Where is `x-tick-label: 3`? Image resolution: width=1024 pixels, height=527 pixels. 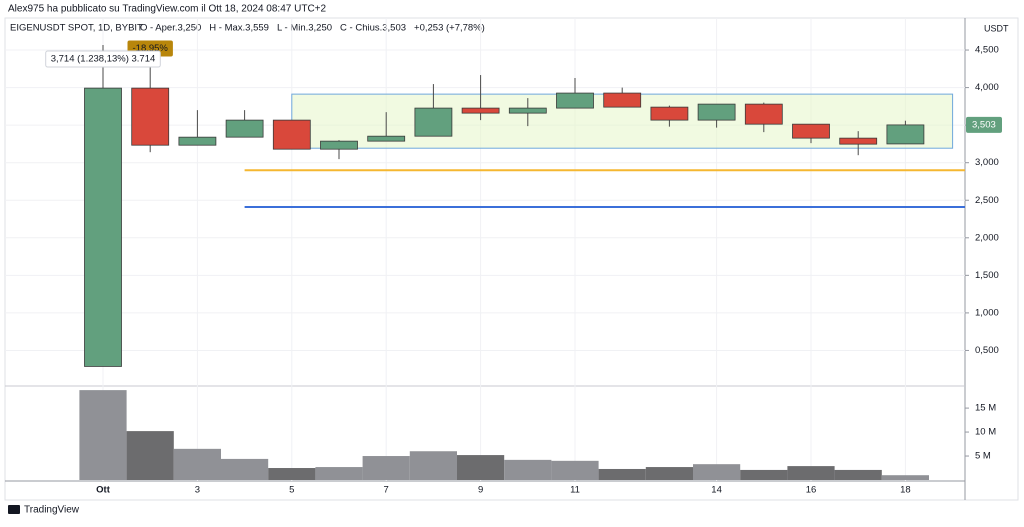 x-tick-label: 3 is located at coordinates (197, 490).